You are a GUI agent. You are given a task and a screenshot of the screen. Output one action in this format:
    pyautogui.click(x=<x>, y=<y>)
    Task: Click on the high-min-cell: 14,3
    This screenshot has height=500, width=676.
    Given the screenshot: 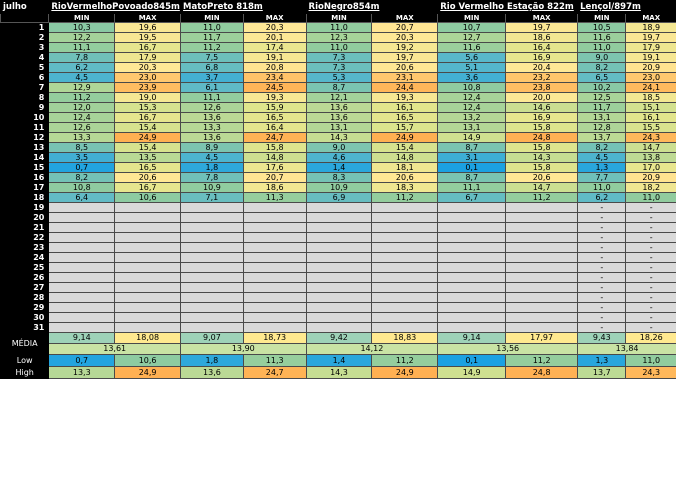 What is the action you would take?
    pyautogui.click(x=339, y=372)
    